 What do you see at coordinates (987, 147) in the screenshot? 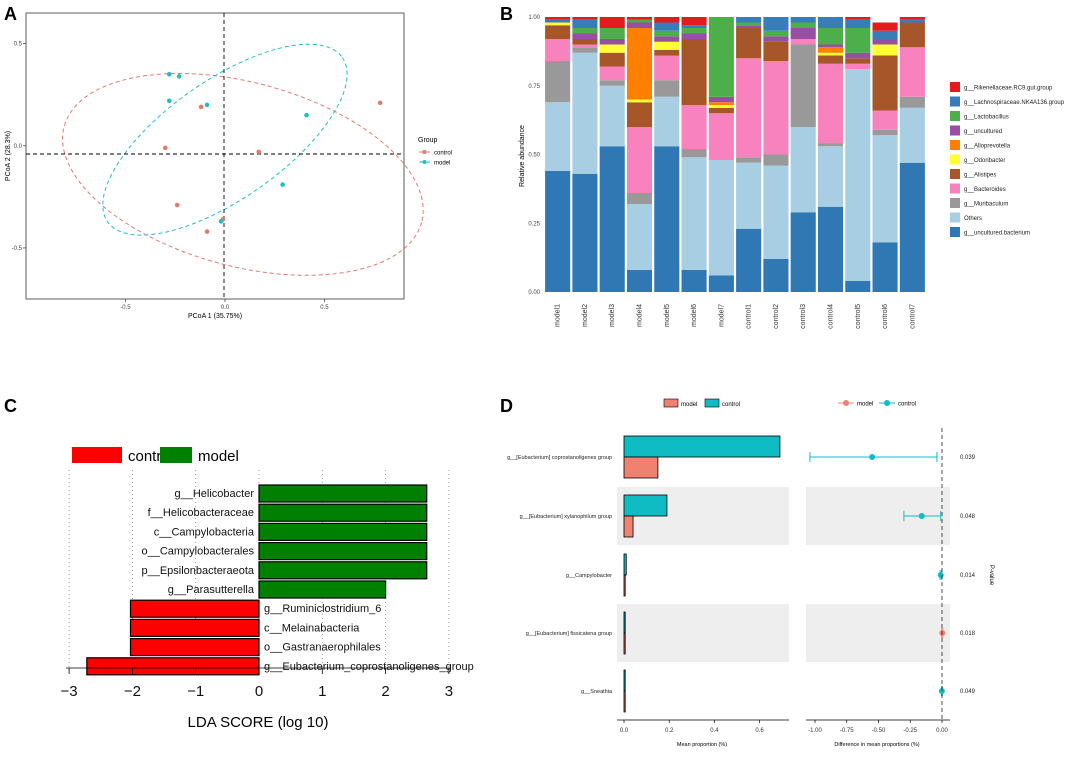
I see `abundance-legend-label: g__Alloprevotella` at bounding box center [987, 147].